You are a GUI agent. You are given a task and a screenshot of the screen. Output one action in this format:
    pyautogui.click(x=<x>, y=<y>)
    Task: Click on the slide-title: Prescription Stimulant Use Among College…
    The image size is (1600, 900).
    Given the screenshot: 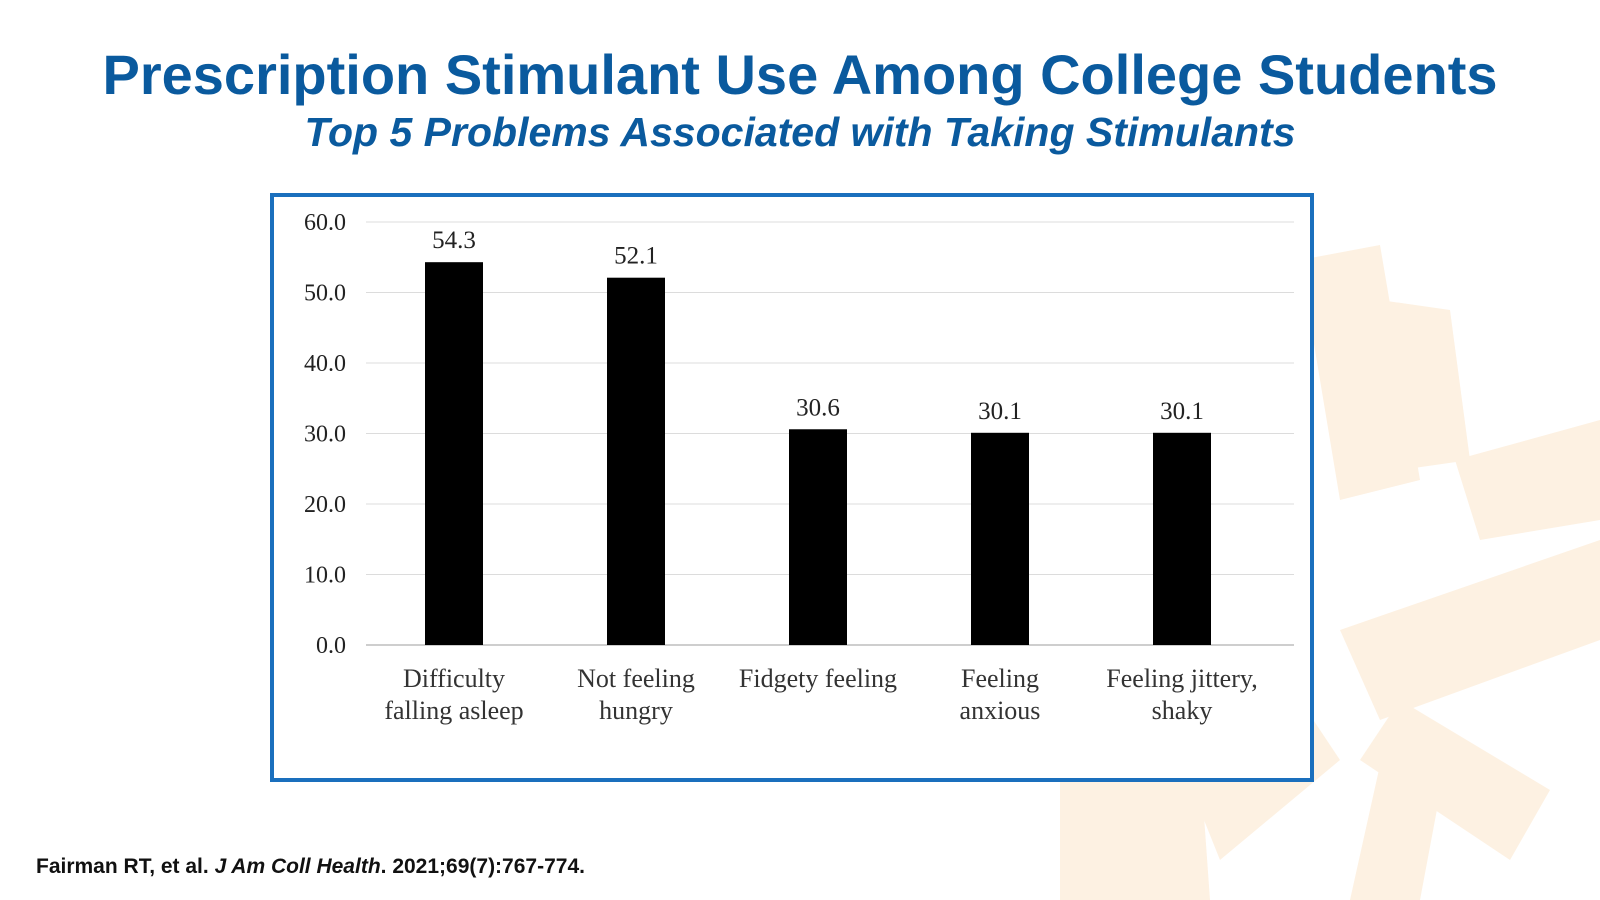 What is the action you would take?
    pyautogui.click(x=800, y=74)
    